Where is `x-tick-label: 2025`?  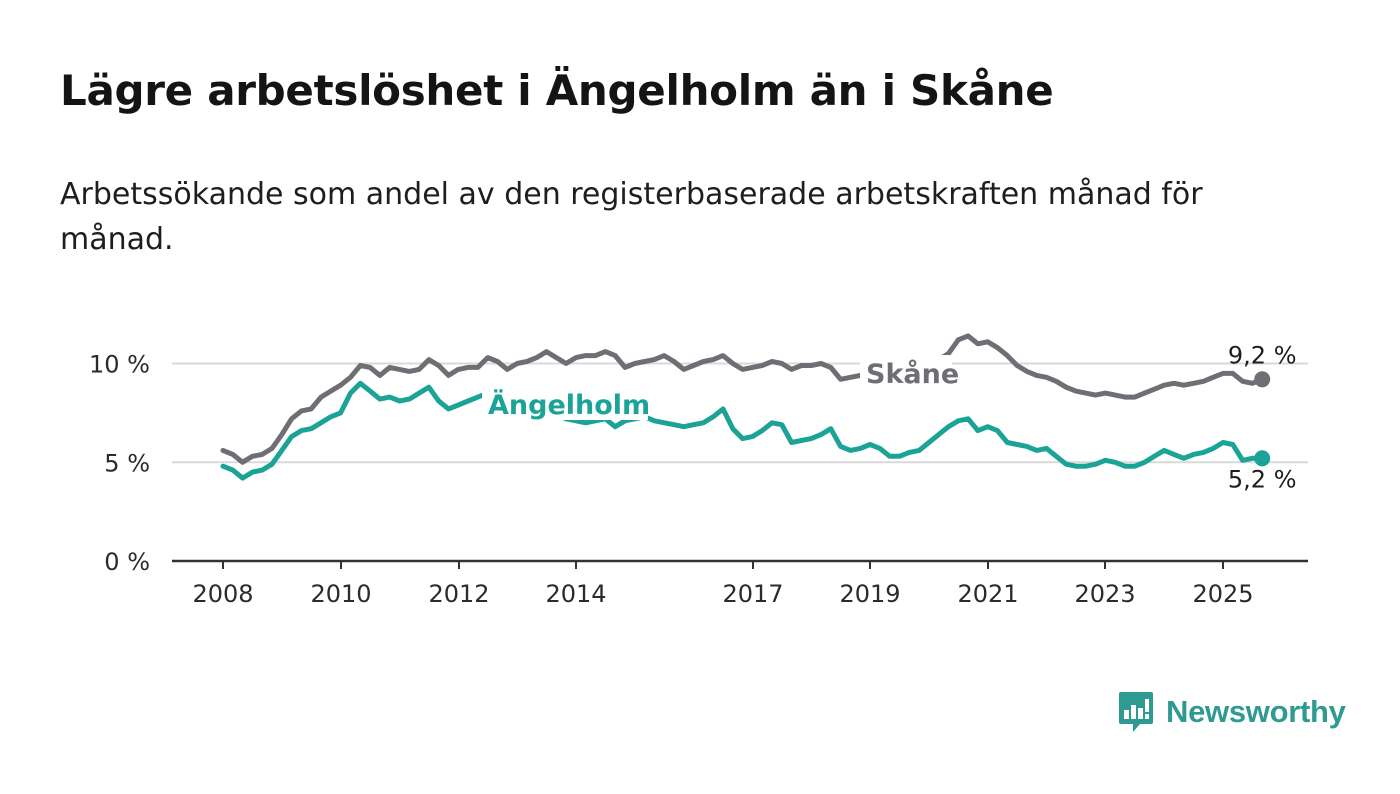 x-tick-label: 2025 is located at coordinates (1222, 594).